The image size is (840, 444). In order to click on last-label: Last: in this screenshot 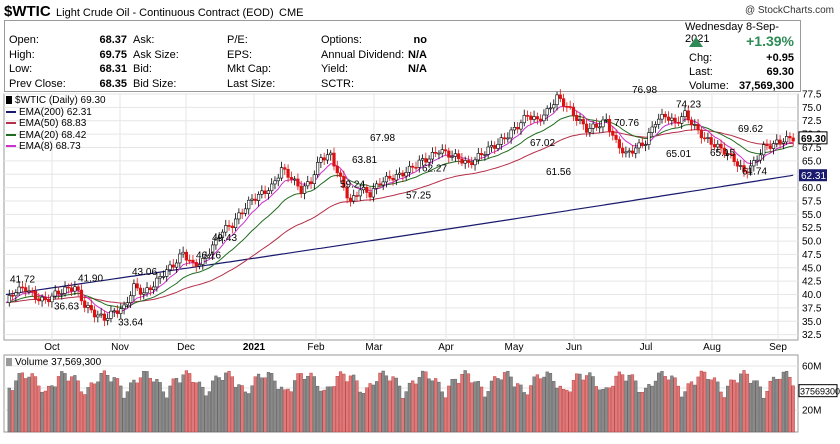, I will do `click(701, 72)`.